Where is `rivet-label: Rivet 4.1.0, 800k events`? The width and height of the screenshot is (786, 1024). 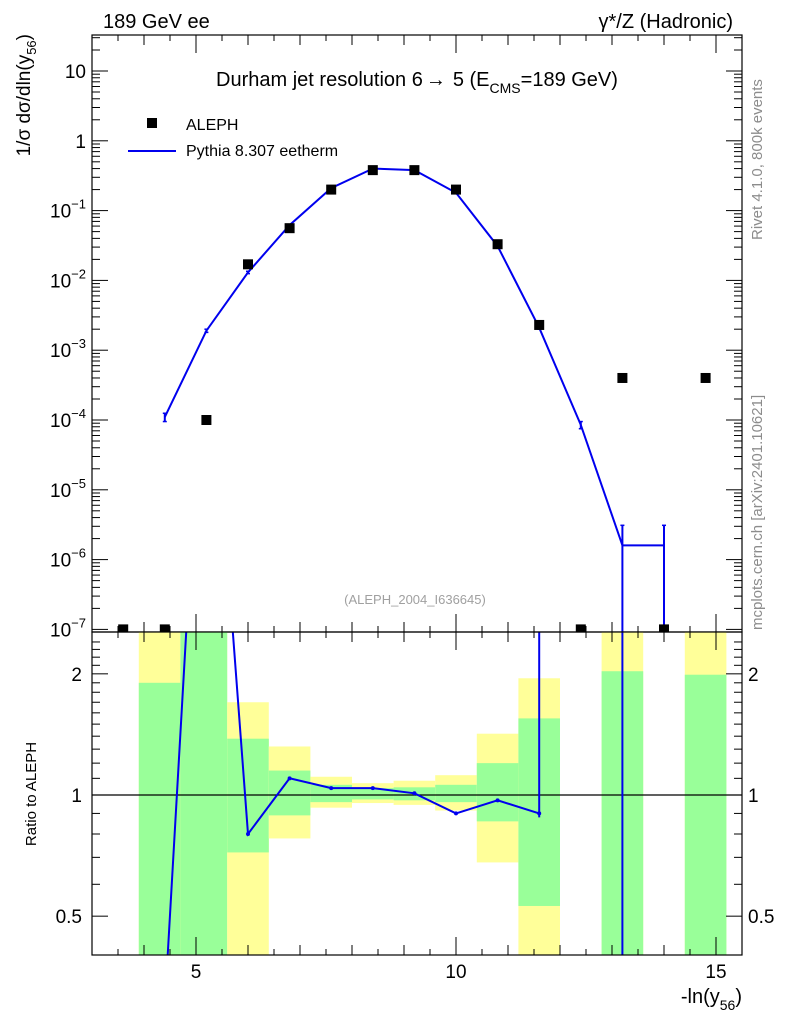 rivet-label: Rivet 4.1.0, 800k events is located at coordinates (757, 159).